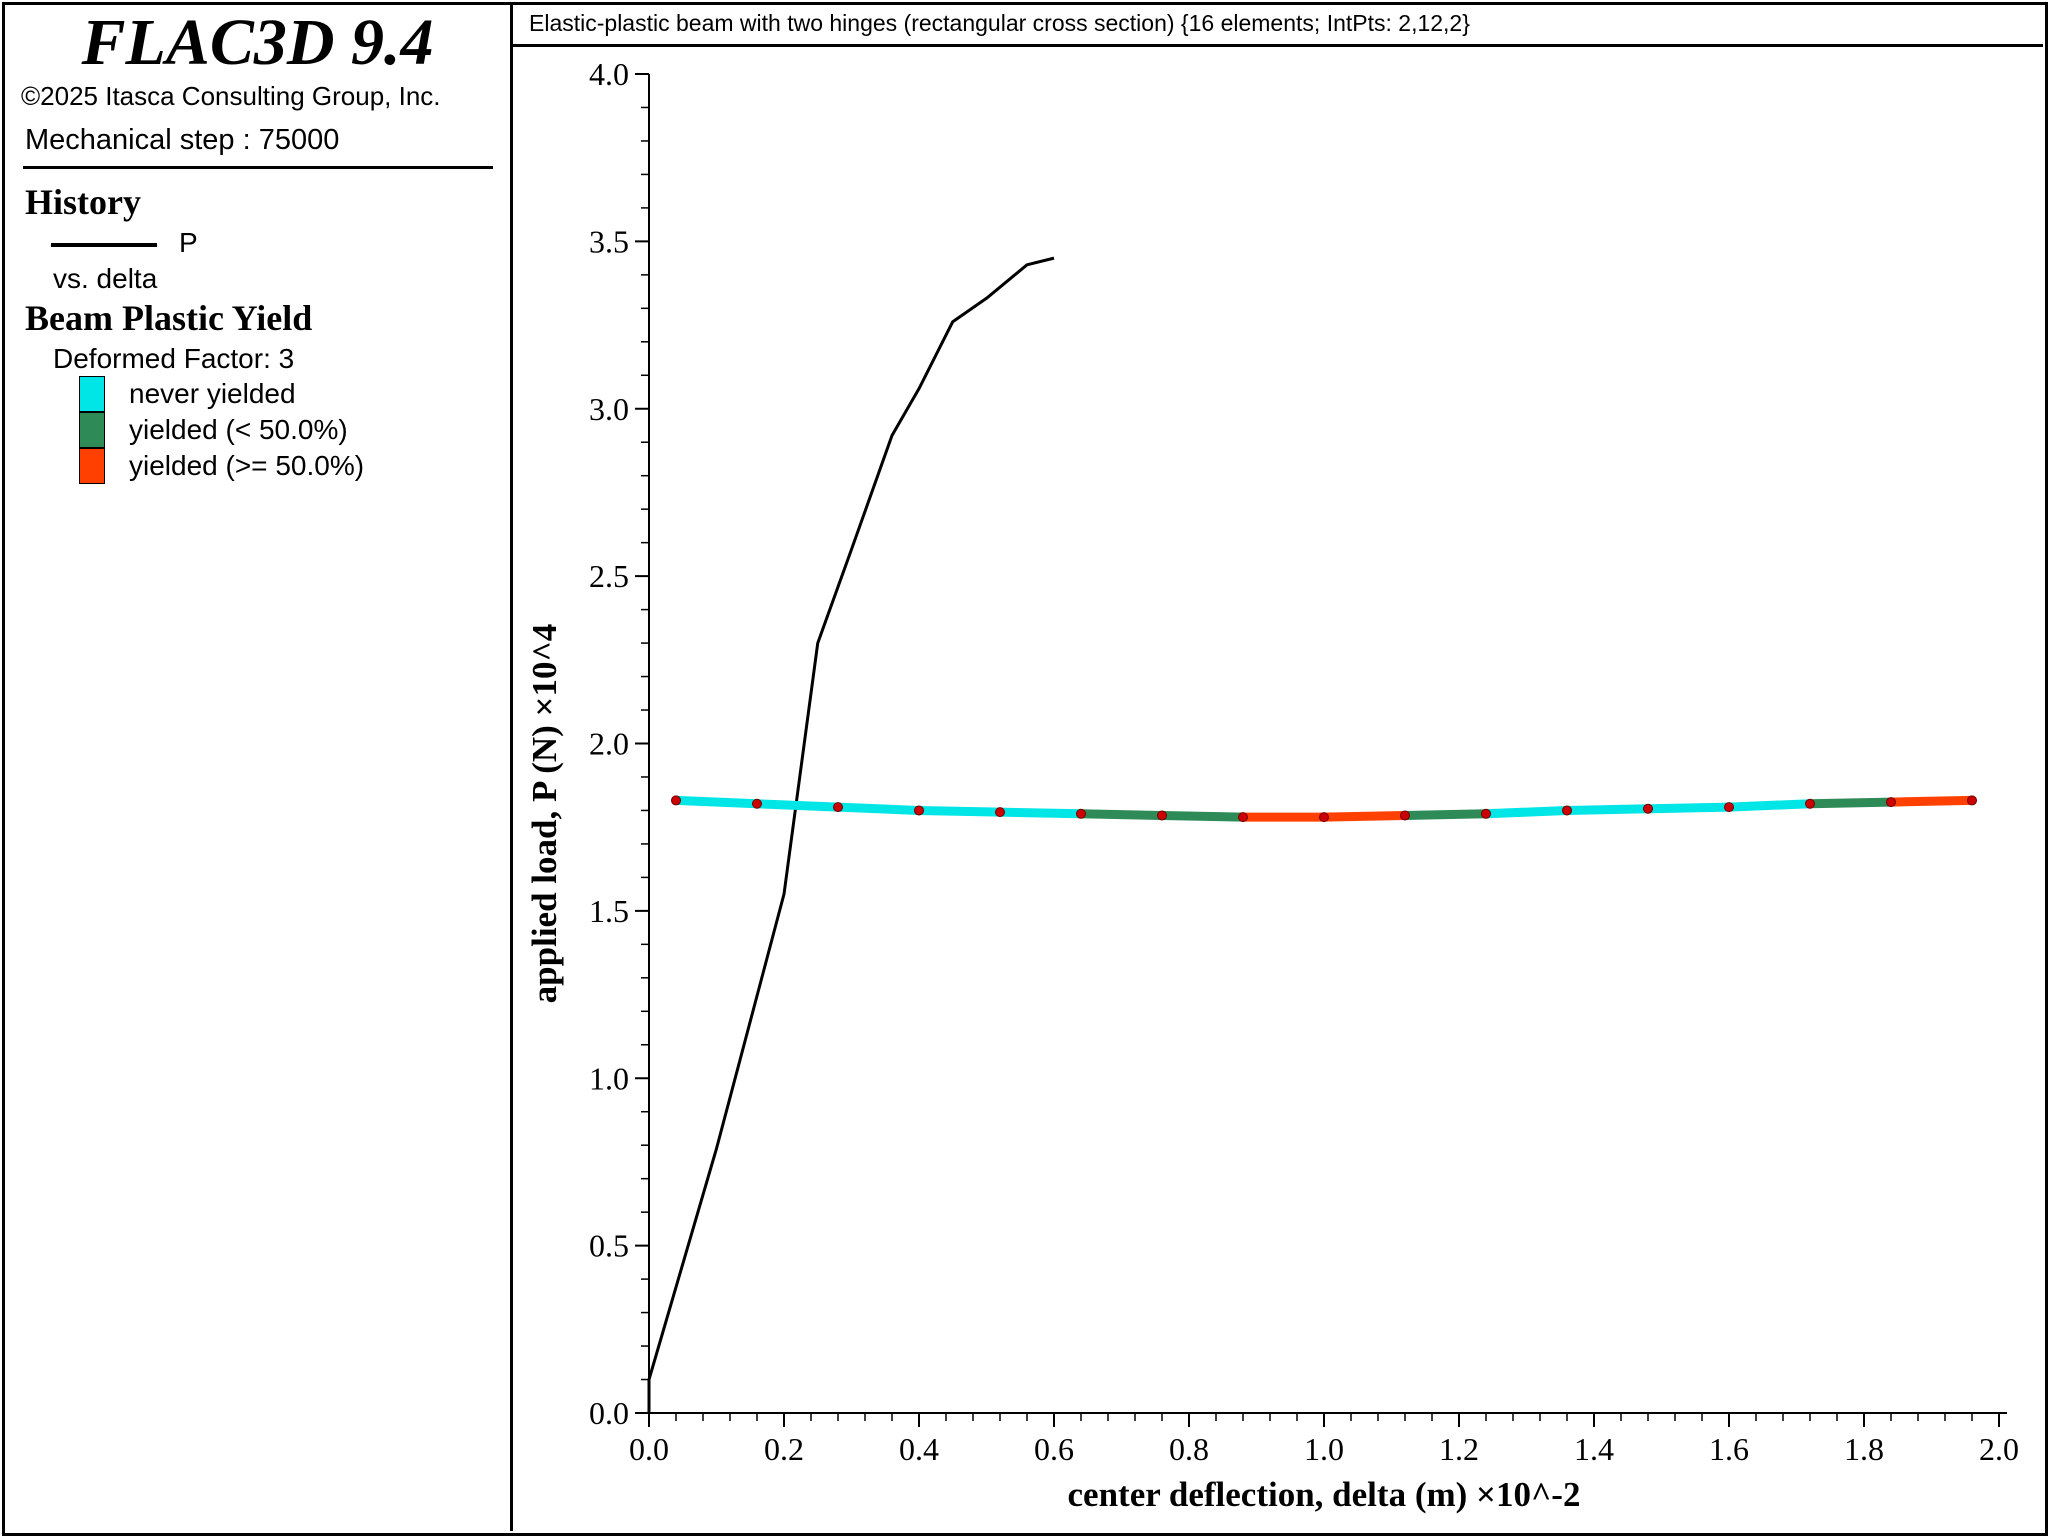  I want to click on y-axis-title: applied load, P (N) ×10^4, so click(544, 814).